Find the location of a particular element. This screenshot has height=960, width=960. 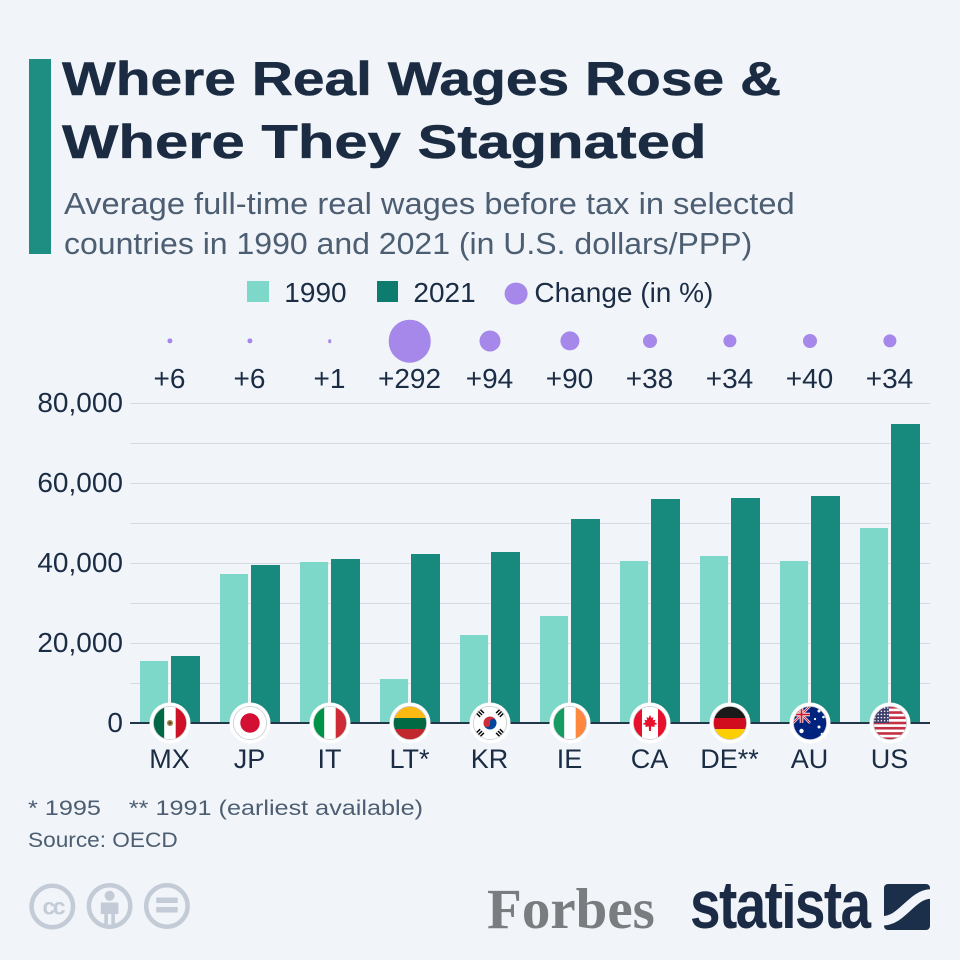

svg-text: cc is located at coordinates (54, 907).